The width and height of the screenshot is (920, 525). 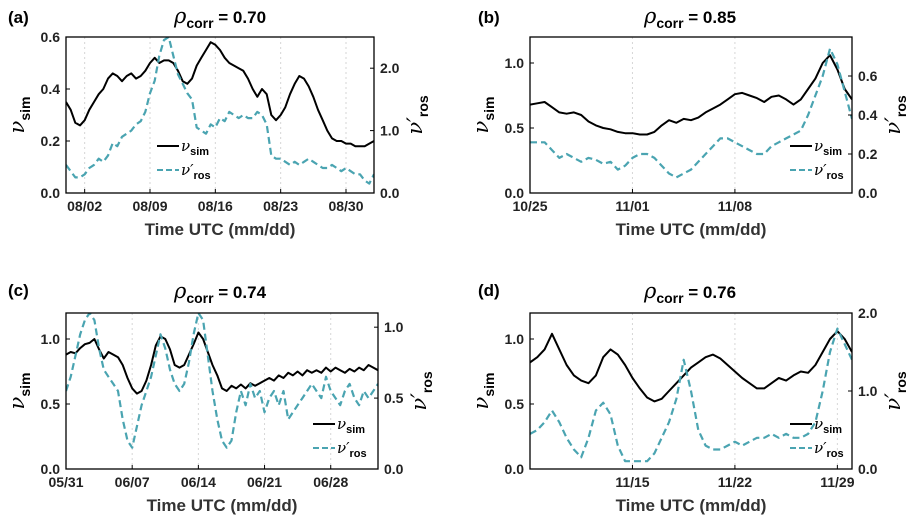 What do you see at coordinates (868, 115) in the screenshot?
I see `y-right-tick-label: 0.4` at bounding box center [868, 115].